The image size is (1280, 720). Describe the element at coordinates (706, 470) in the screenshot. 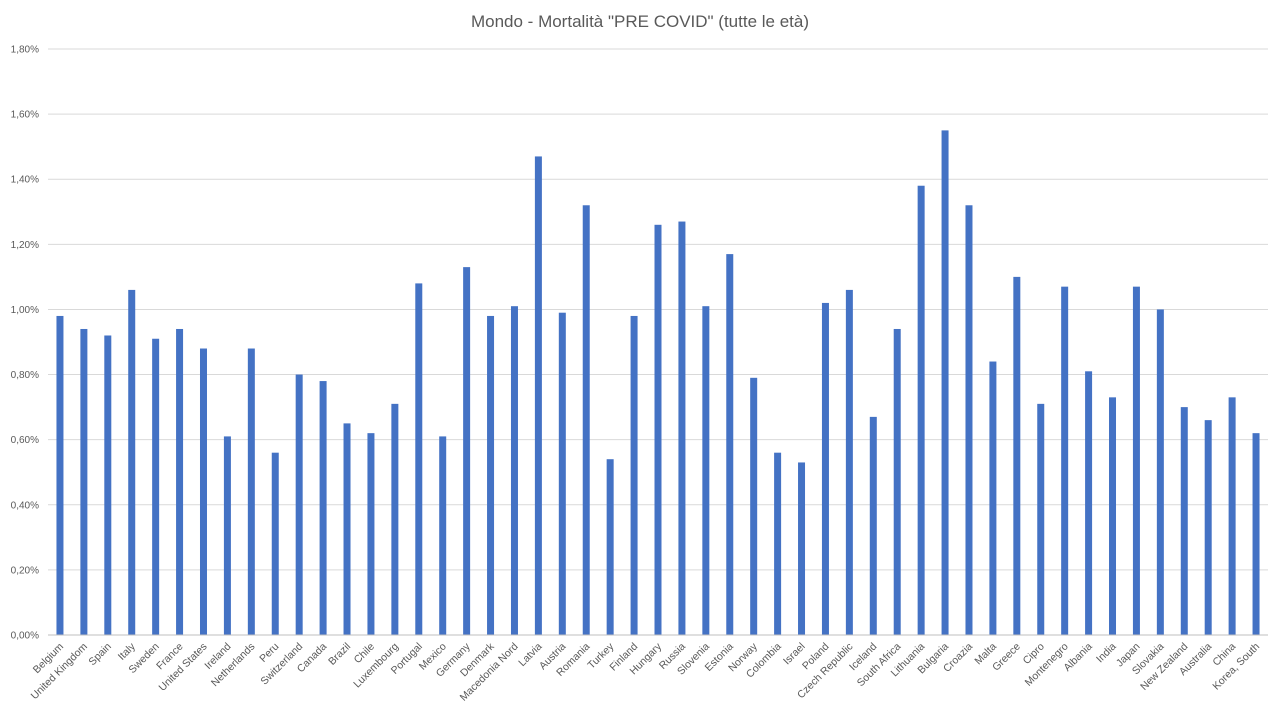

I see `bar-slovenia` at that location.